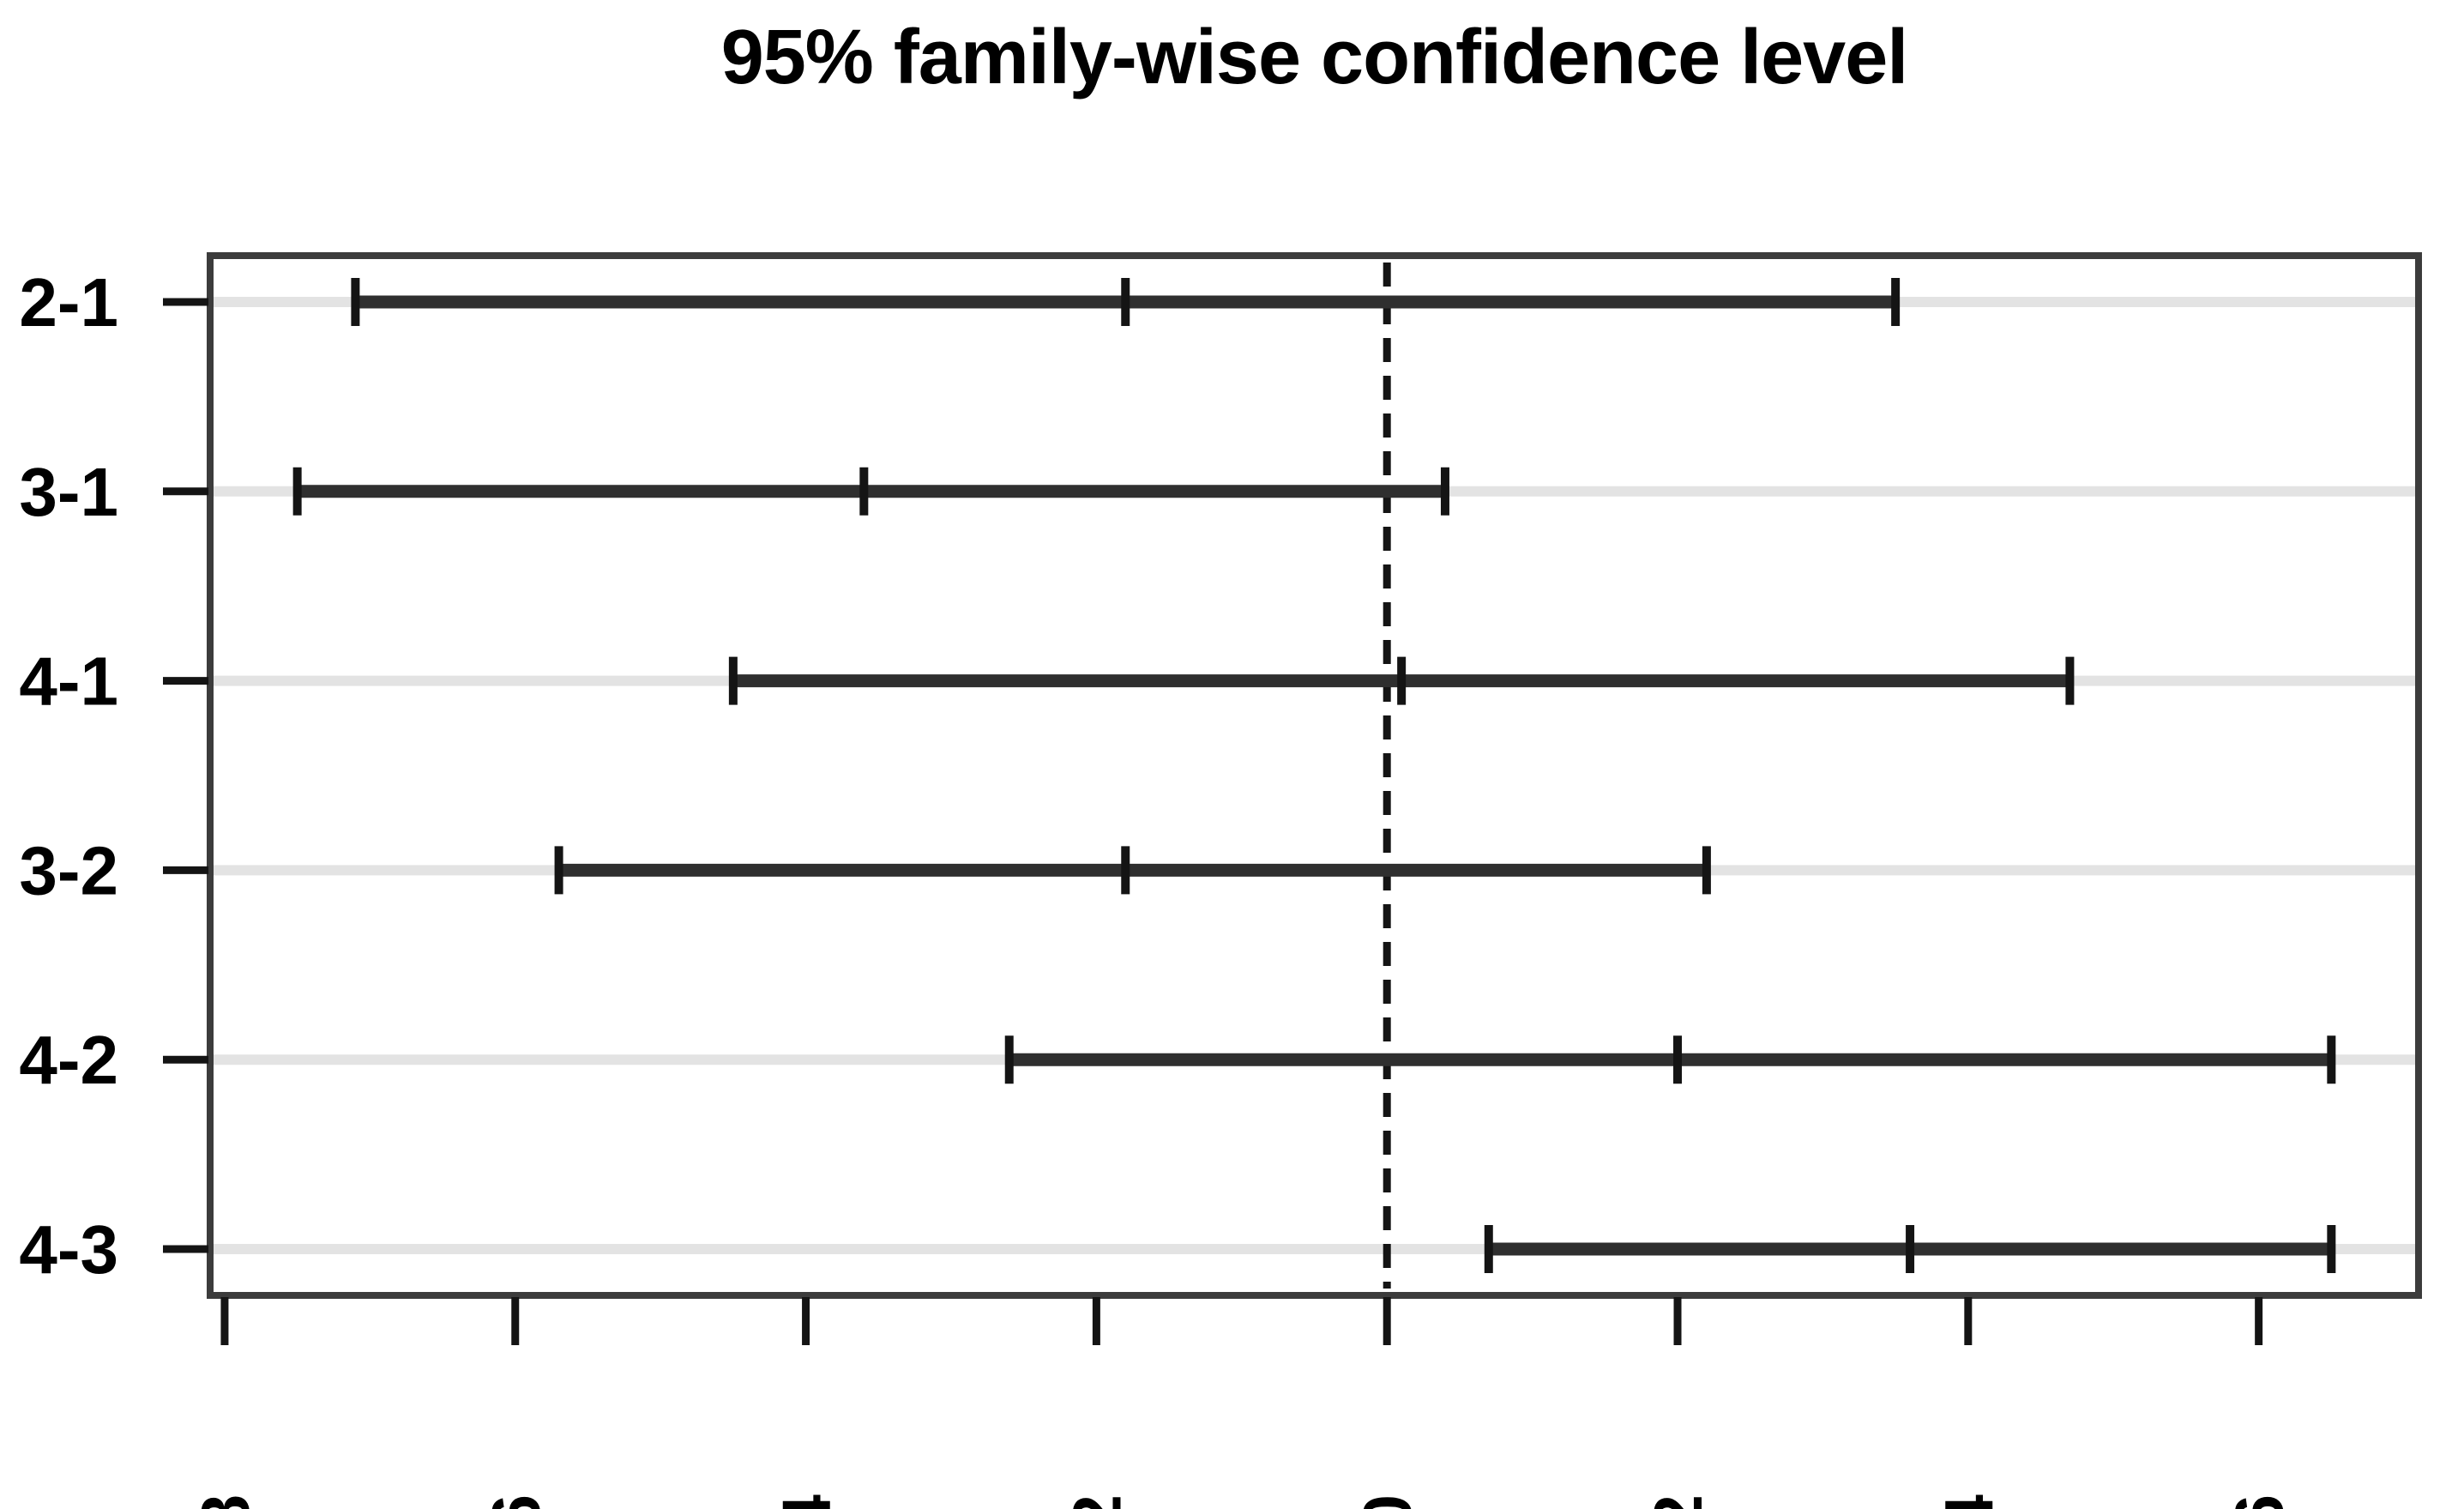  Describe the element at coordinates (1678, 1501) in the screenshot. I see `x-tick-label: 0.2` at that location.